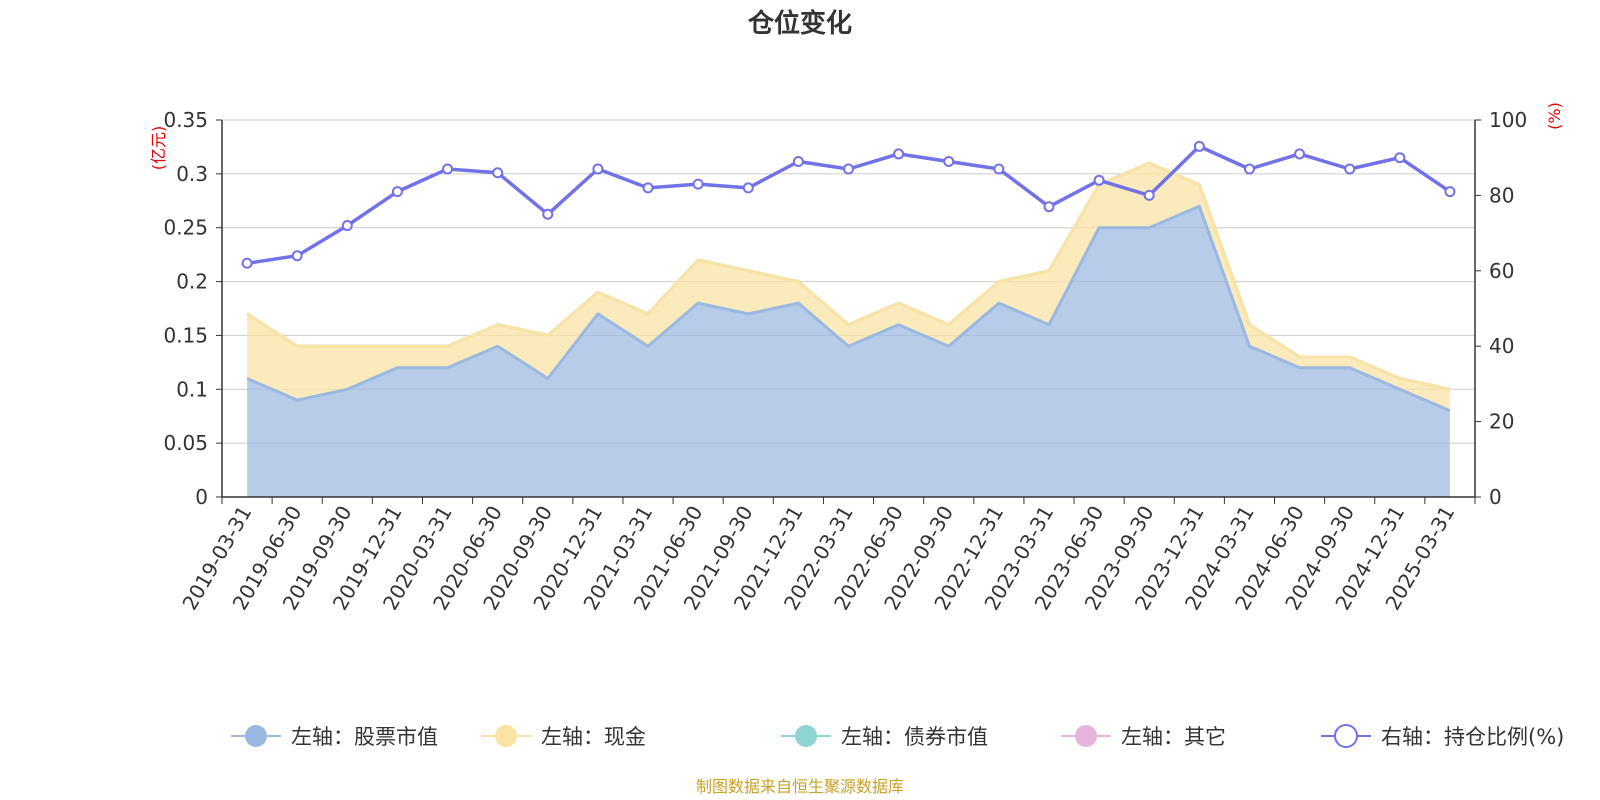  Describe the element at coordinates (914, 737) in the screenshot. I see `legend-label: 左轴：债券市值` at that location.